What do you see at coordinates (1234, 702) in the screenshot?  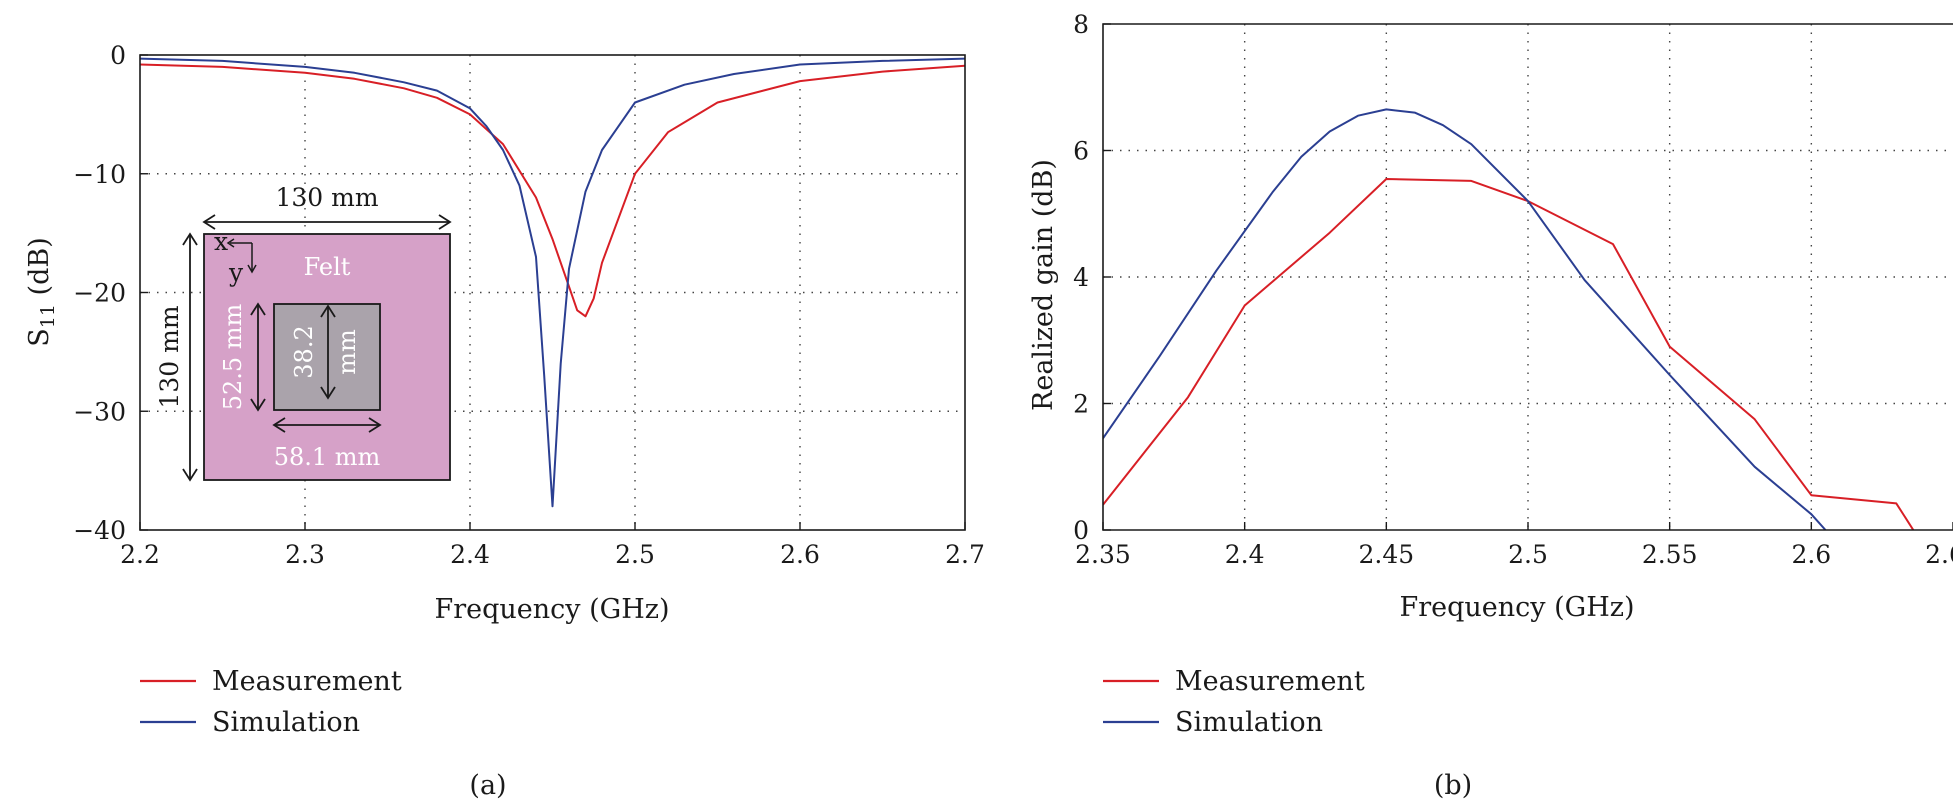 I see `chart-b-legend: Measurement Simulation` at bounding box center [1234, 702].